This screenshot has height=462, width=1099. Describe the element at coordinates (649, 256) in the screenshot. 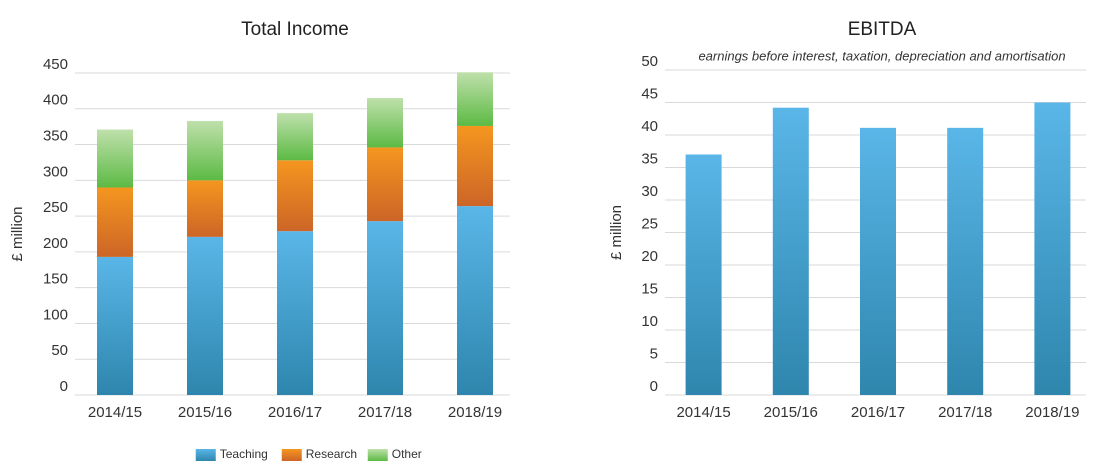

I see `y-tick-label: 20` at that location.